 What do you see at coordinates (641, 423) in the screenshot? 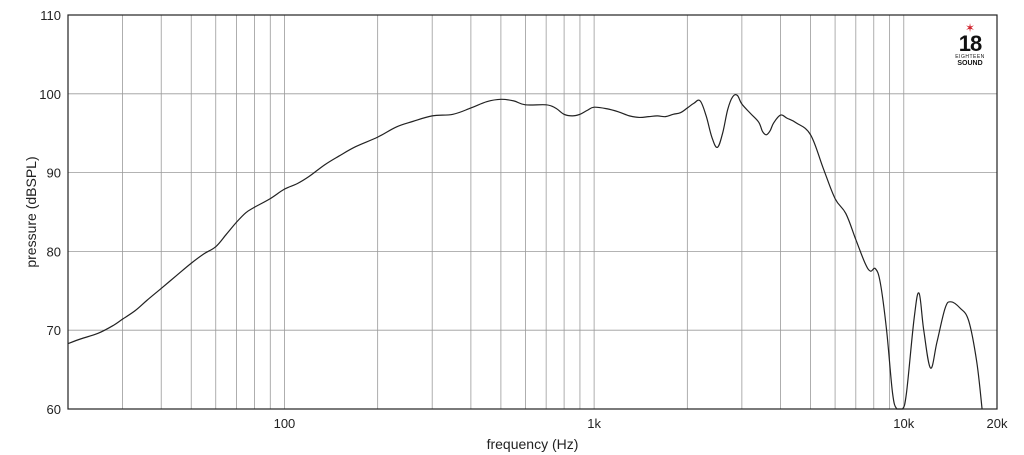
I see `x-tick-labels: 100 1k 10k 20k` at bounding box center [641, 423].